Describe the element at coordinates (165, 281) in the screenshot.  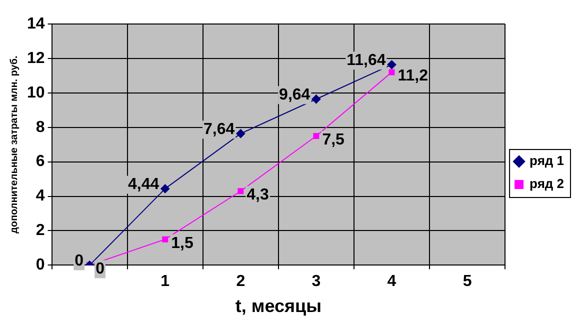
I see `x-tick-label: 1` at that location.